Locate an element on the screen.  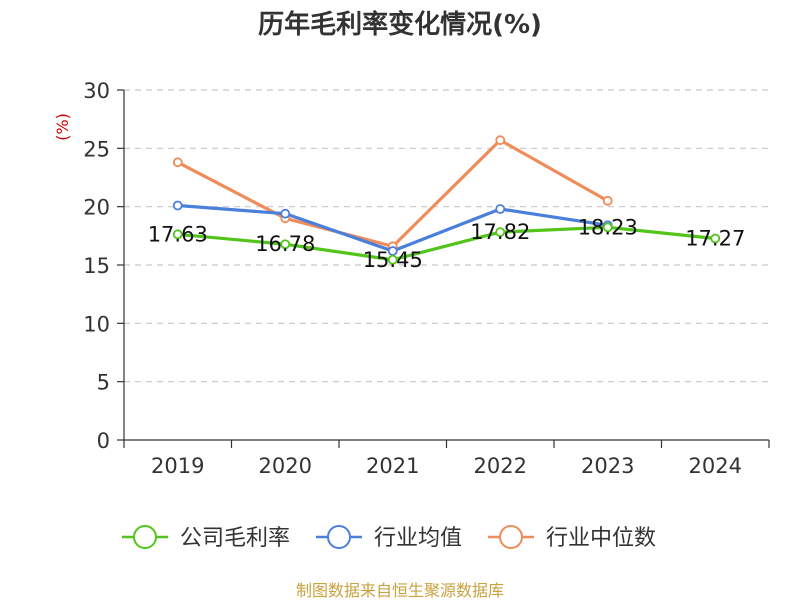
x-tick-label: 2019 is located at coordinates (177, 466).